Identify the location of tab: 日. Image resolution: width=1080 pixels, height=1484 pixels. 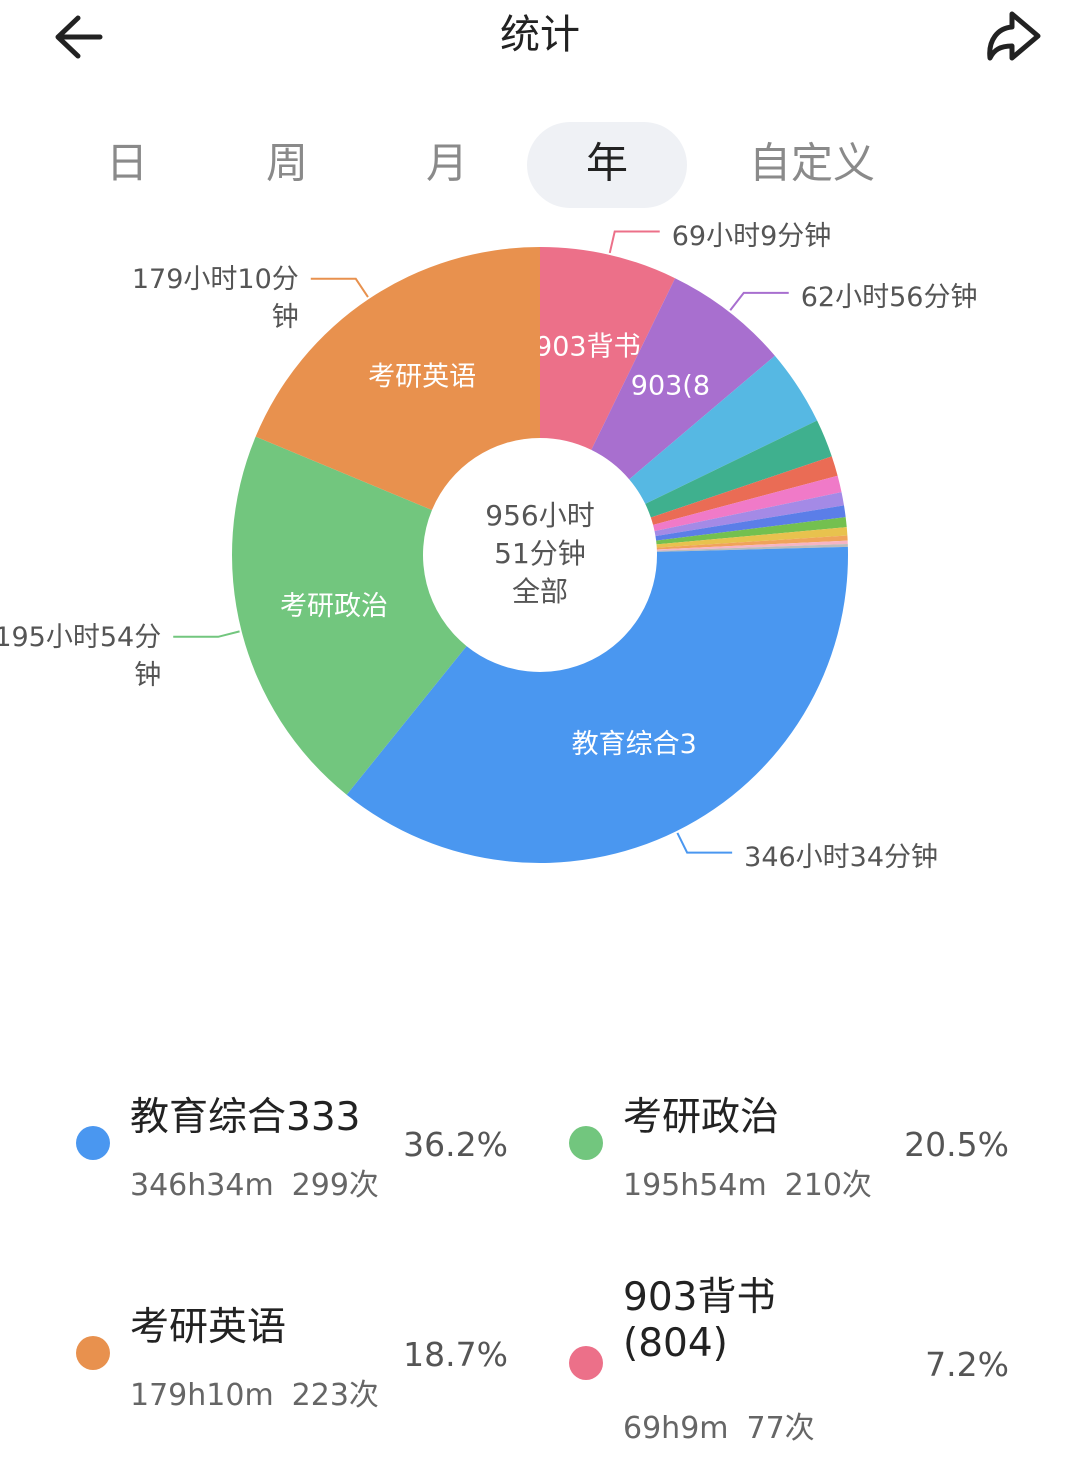
(127, 163).